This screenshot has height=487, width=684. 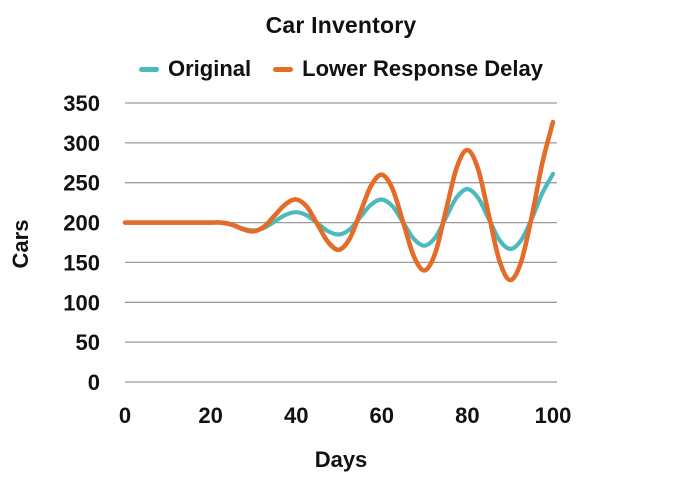 I want to click on x-tick-label: 80, so click(x=467, y=415).